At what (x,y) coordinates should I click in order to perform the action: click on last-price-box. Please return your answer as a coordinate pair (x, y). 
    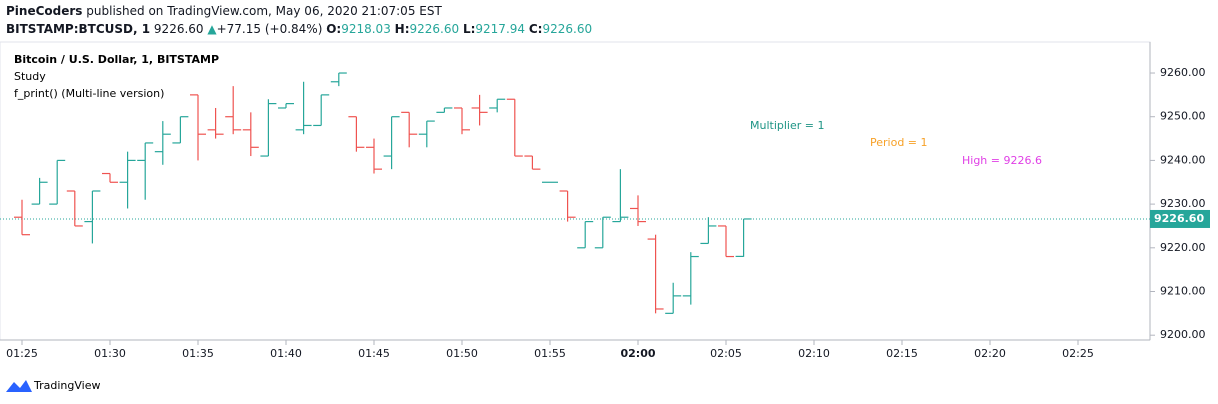
    Looking at the image, I should click on (1180, 218).